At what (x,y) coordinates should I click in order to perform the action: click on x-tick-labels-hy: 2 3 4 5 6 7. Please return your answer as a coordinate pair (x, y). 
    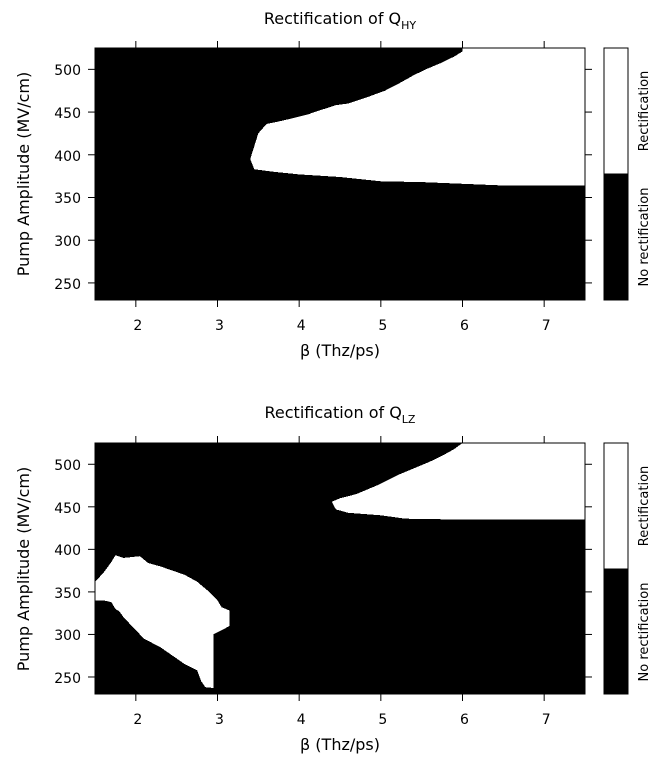
    Looking at the image, I should click on (341, 326).